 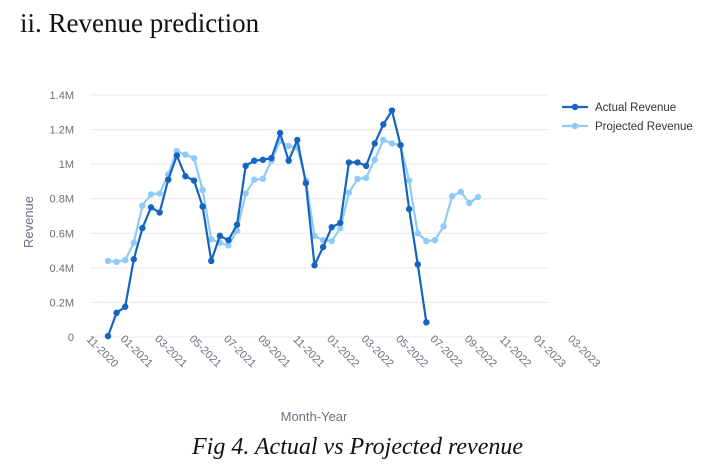 I want to click on y-tick-label: 0.6M, so click(x=62, y=234).